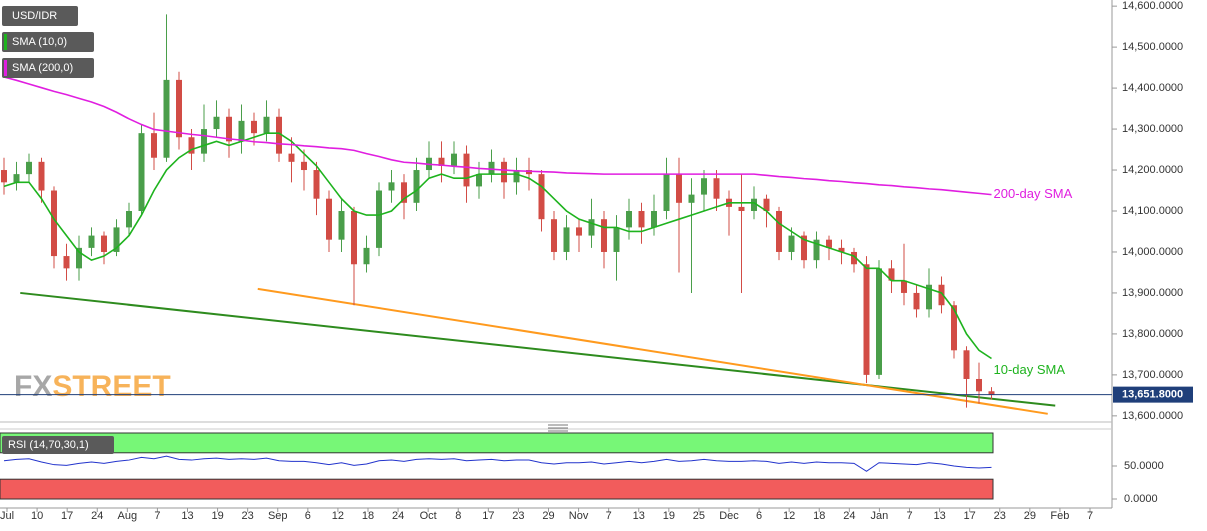 Image resolution: width=1207 pixels, height=531 pixels. What do you see at coordinates (1059, 516) in the screenshot?
I see `x-tick-label: Feb` at bounding box center [1059, 516].